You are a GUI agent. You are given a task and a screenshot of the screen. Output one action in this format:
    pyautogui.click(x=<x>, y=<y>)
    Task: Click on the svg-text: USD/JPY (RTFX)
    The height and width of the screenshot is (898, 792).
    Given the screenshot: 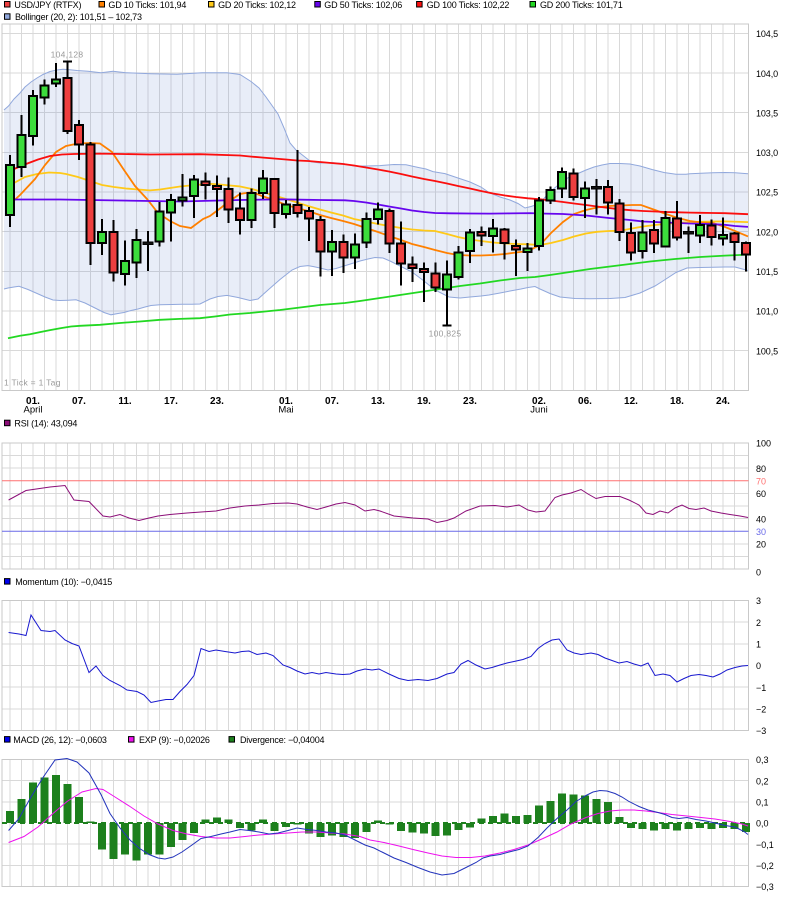 What is the action you would take?
    pyautogui.click(x=47, y=5)
    